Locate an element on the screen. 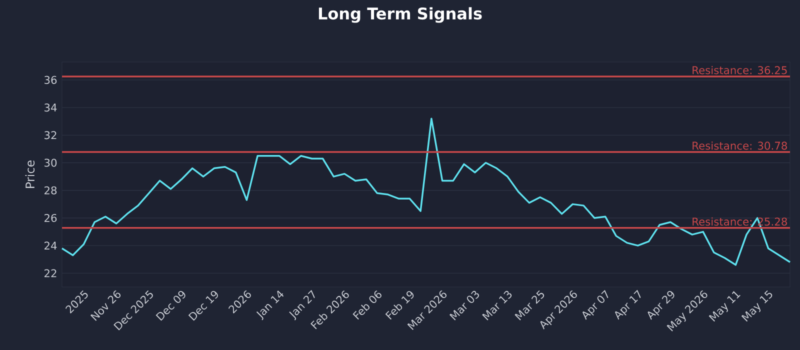 Image resolution: width=800 pixels, height=350 pixels. x-tick-label: Nov 26 is located at coordinates (105, 305).